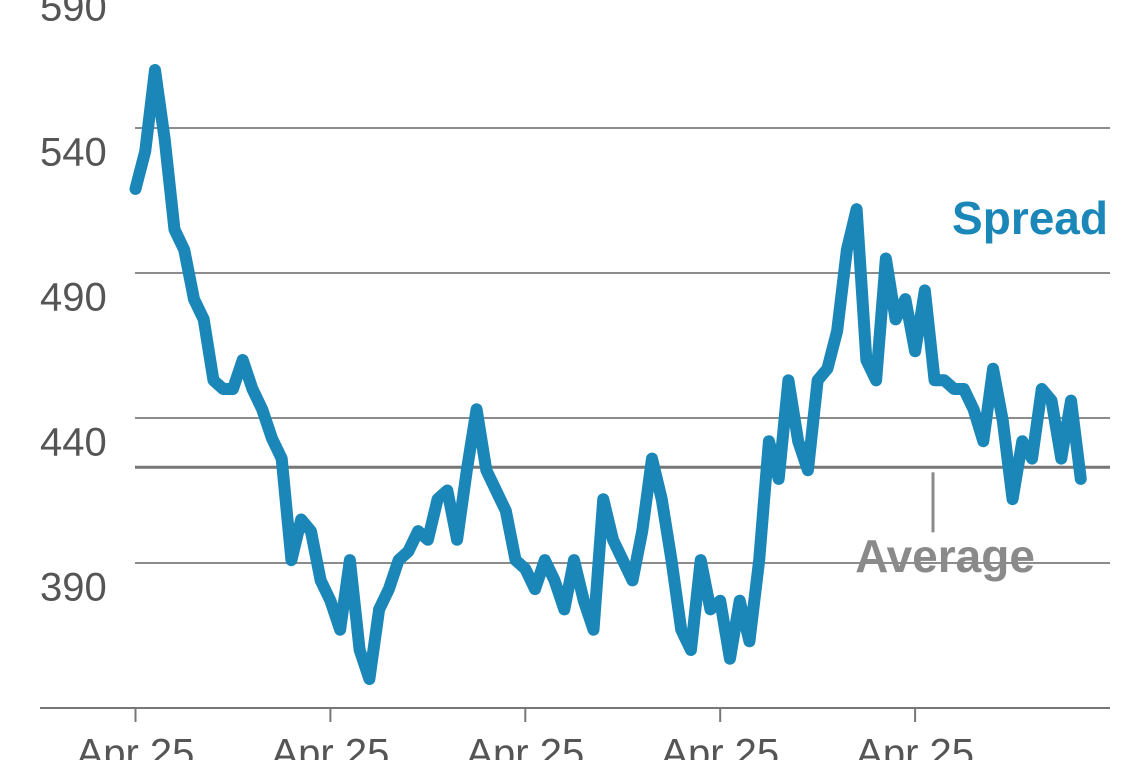 The width and height of the screenshot is (1140, 760). Describe the element at coordinates (73, 153) in the screenshot. I see `y-tick-label: 540` at that location.